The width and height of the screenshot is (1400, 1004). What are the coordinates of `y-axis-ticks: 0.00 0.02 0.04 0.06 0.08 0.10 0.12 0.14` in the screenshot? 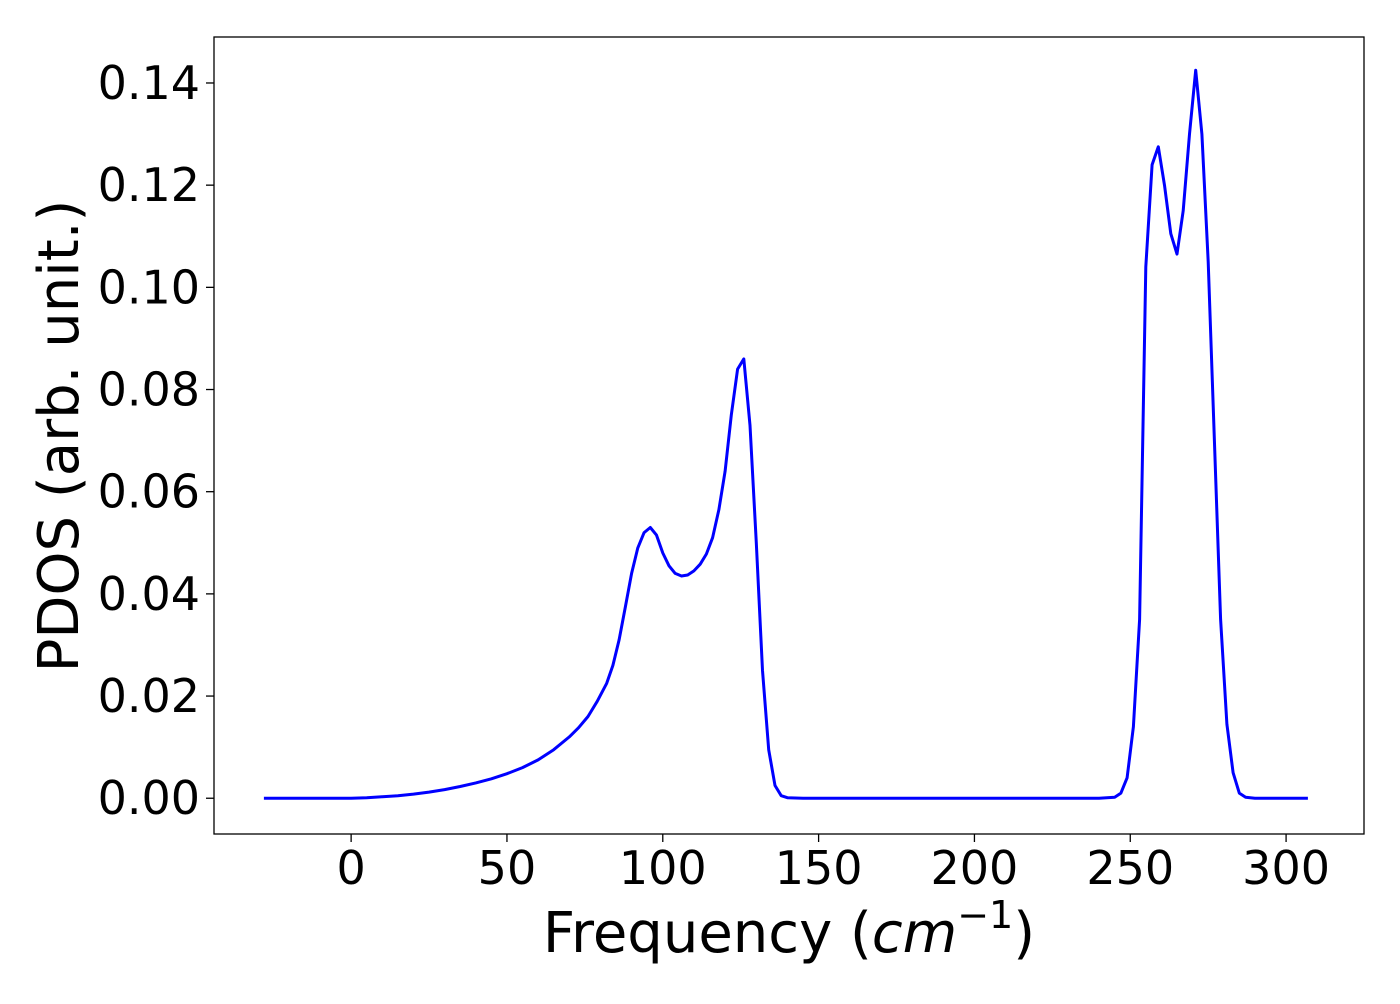 It's located at (156, 440).